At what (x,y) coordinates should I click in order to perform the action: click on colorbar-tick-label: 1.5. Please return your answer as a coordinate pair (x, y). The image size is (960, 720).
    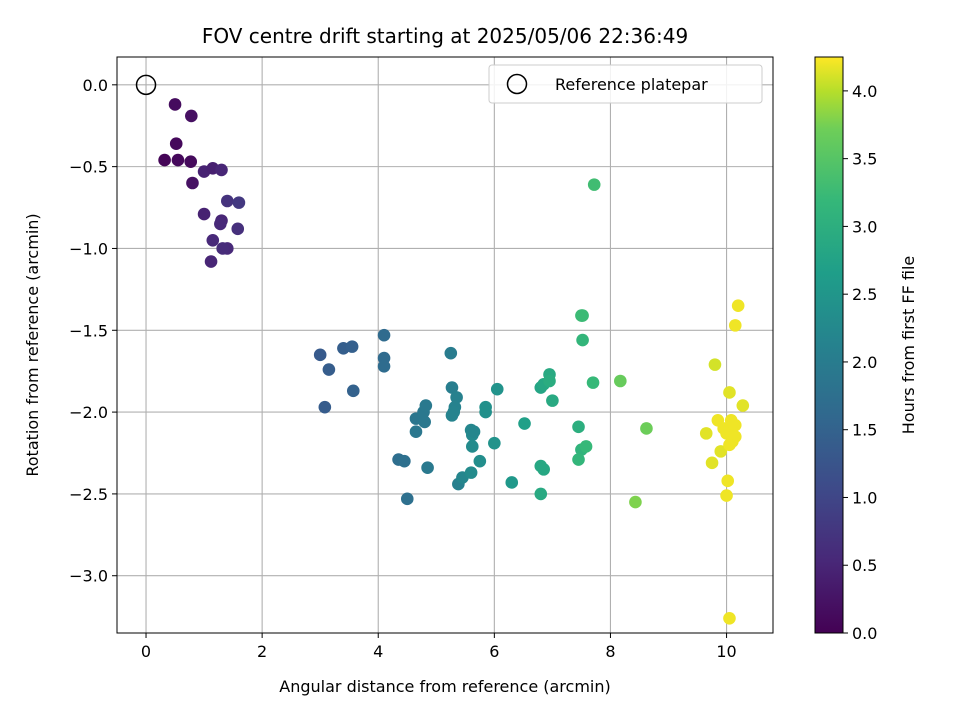
    Looking at the image, I should click on (864, 430).